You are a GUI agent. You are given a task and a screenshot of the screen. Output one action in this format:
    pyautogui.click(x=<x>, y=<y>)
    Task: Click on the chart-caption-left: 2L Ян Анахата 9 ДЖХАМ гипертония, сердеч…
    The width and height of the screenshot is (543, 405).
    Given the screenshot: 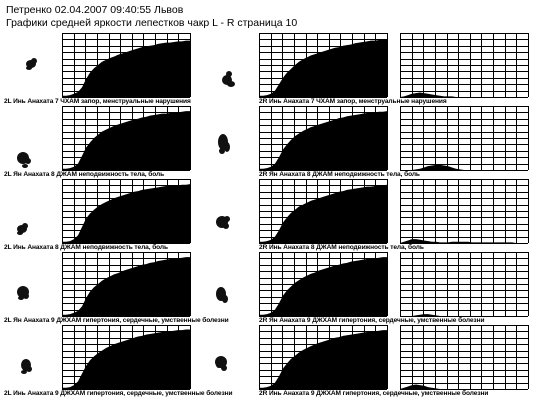 What is the action you would take?
    pyautogui.click(x=116, y=320)
    